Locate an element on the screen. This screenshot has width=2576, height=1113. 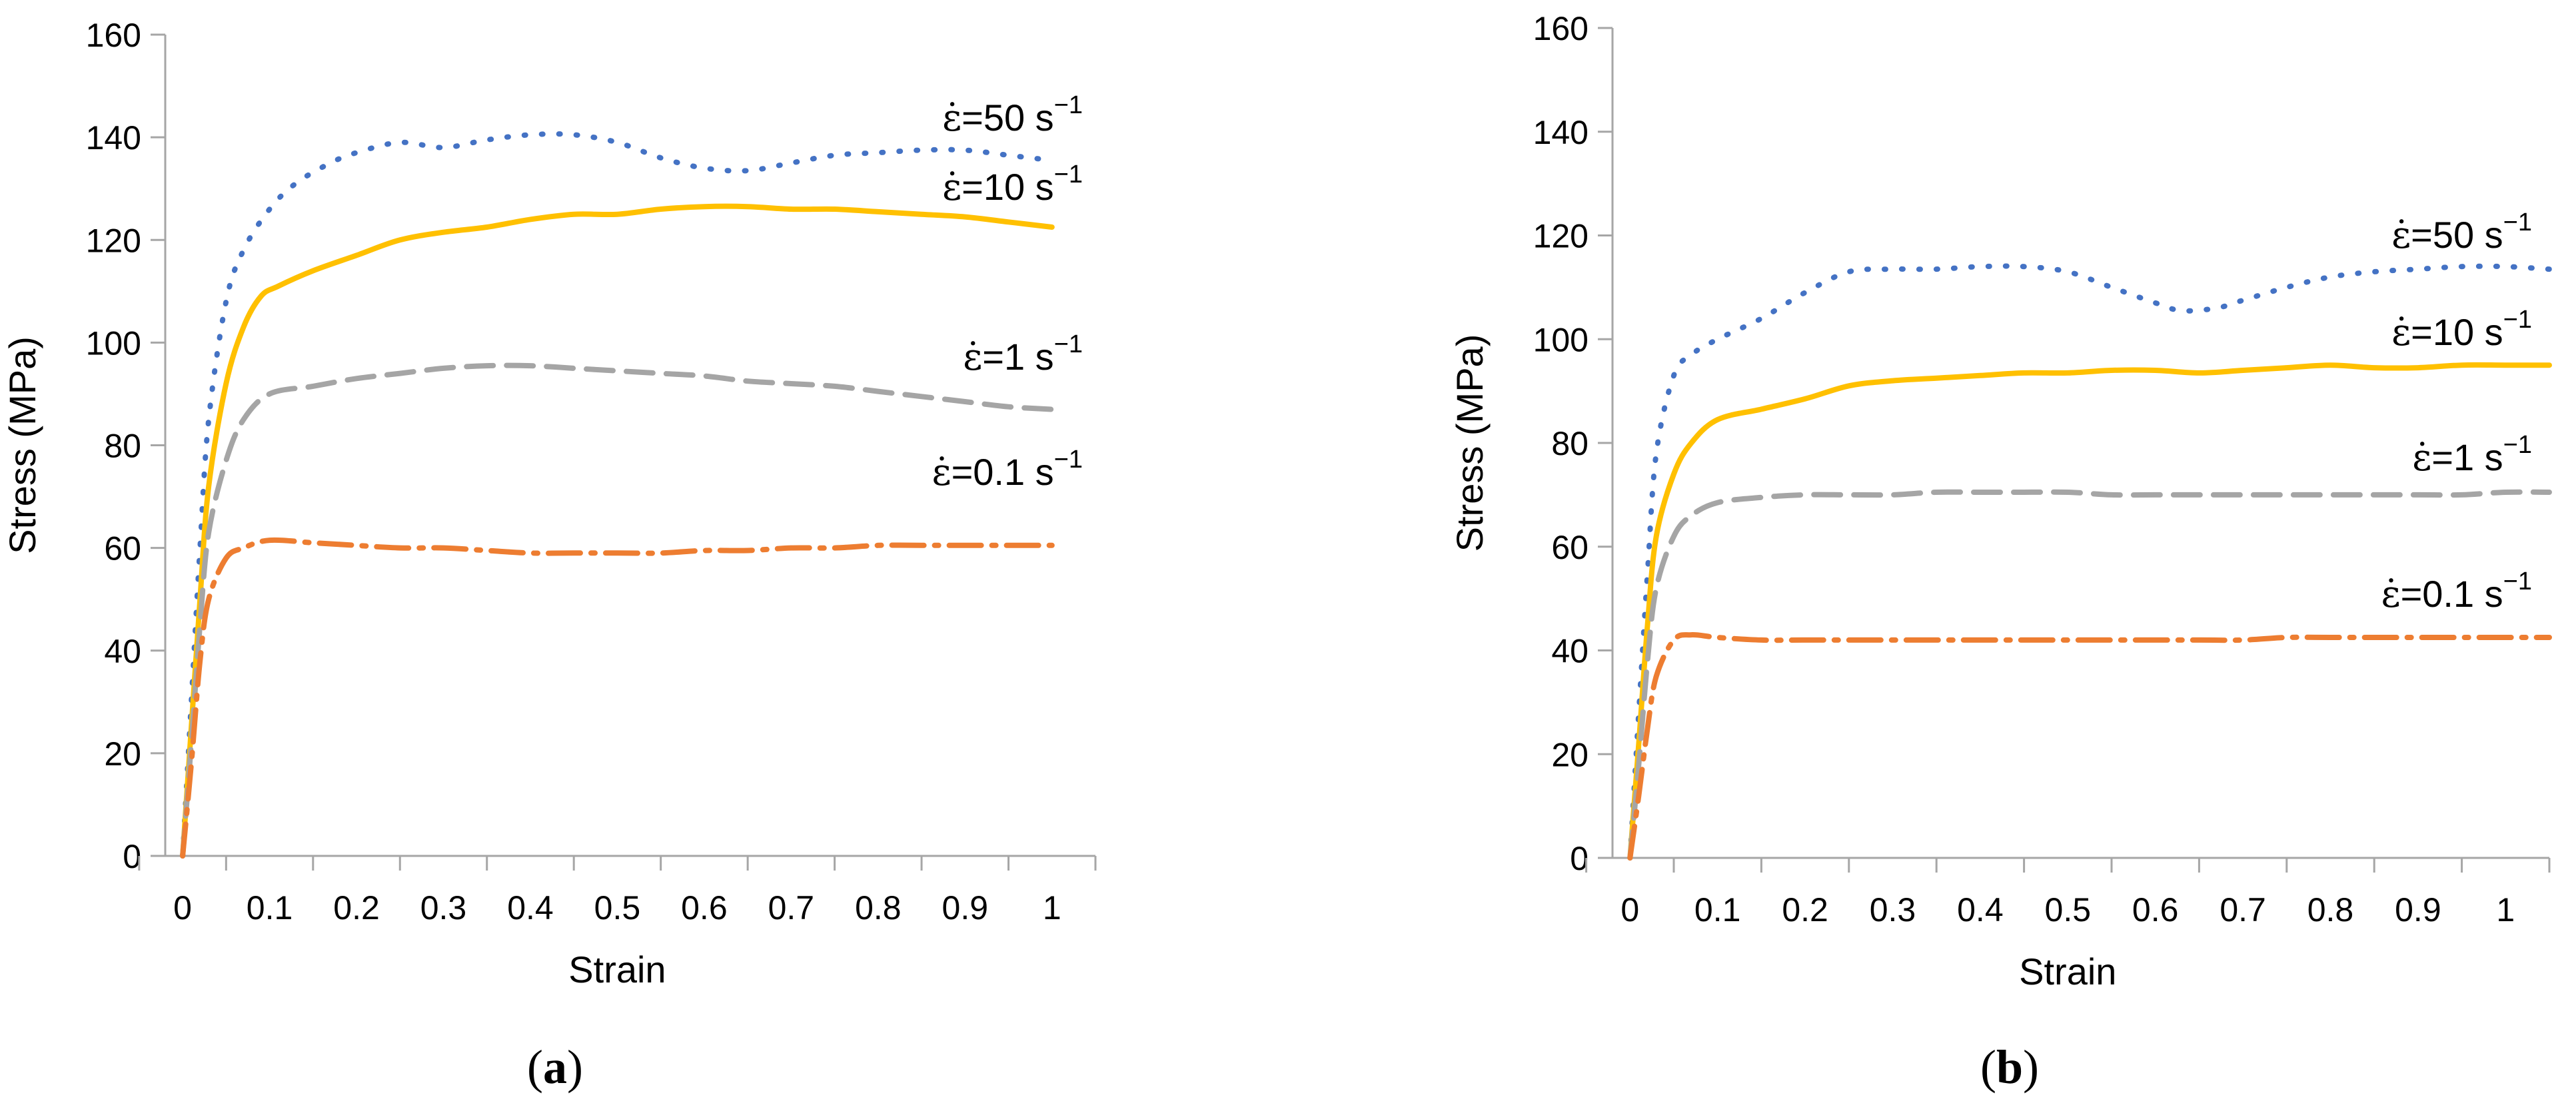
panel-label-b: (b) is located at coordinates (2009, 1067).